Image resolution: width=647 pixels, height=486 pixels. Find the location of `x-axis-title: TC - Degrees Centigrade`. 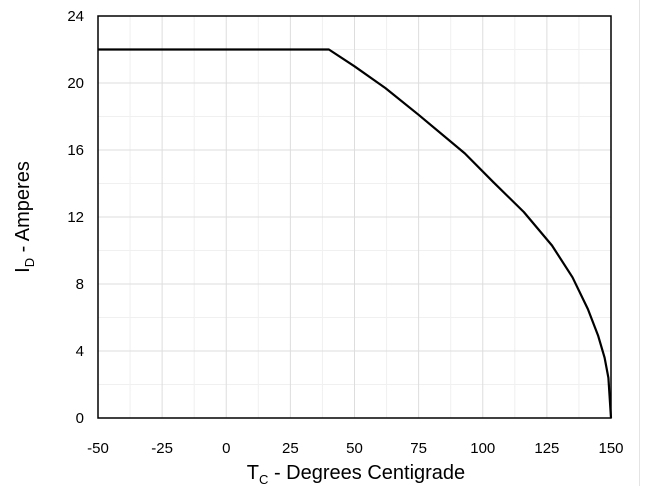

x-axis-title: TC - Degrees Centigrade is located at coordinates (356, 474).